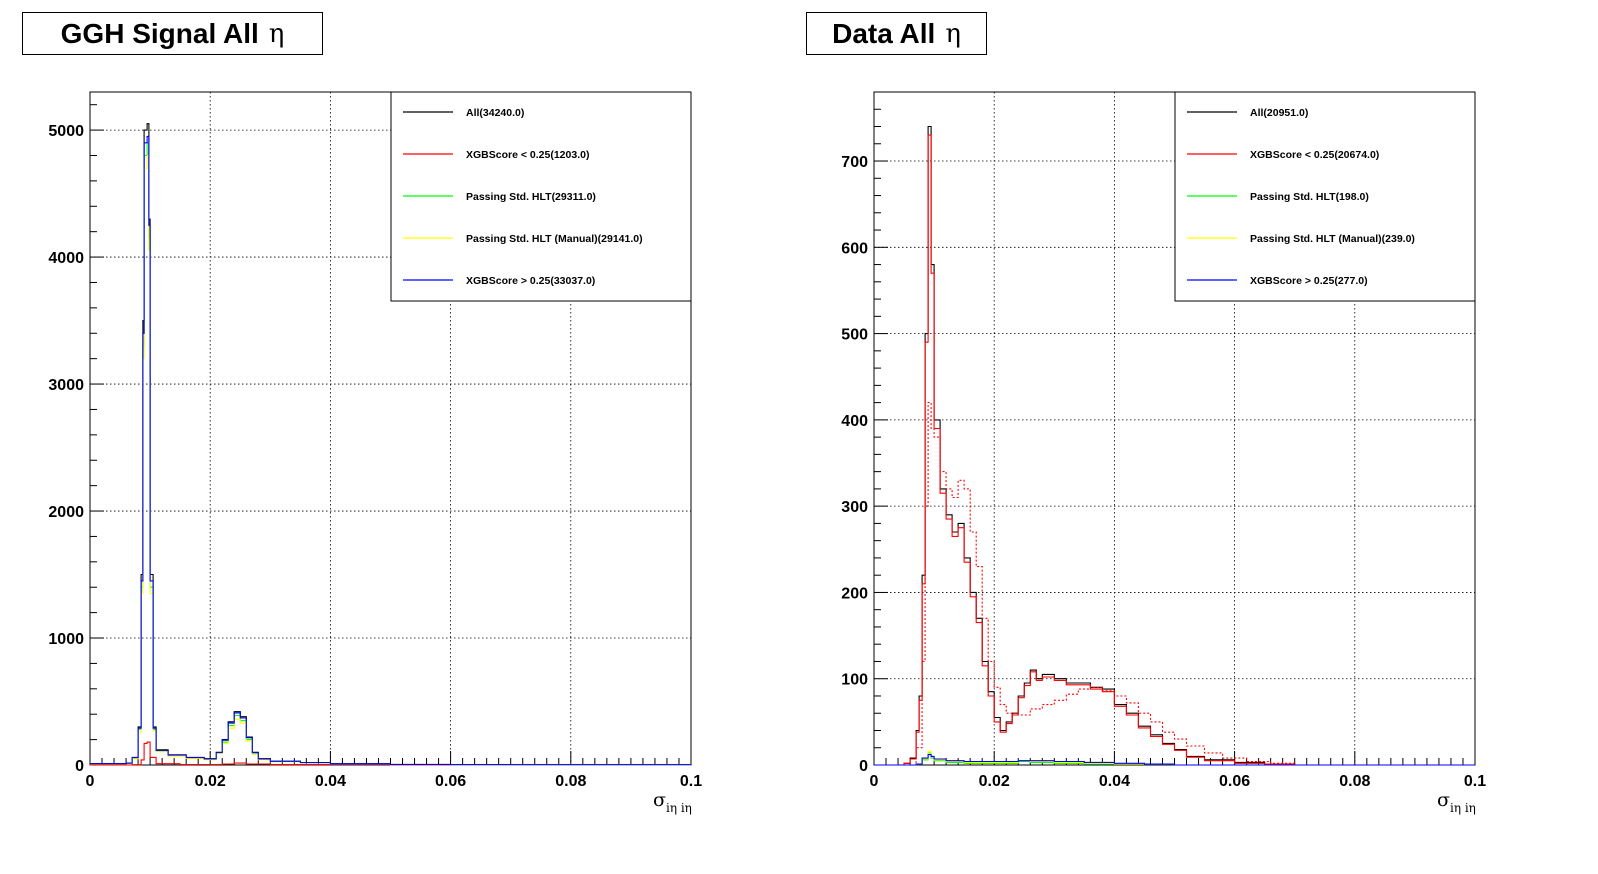  What do you see at coordinates (953, 33) in the screenshot?
I see `right-chart-title-symbol: η` at bounding box center [953, 33].